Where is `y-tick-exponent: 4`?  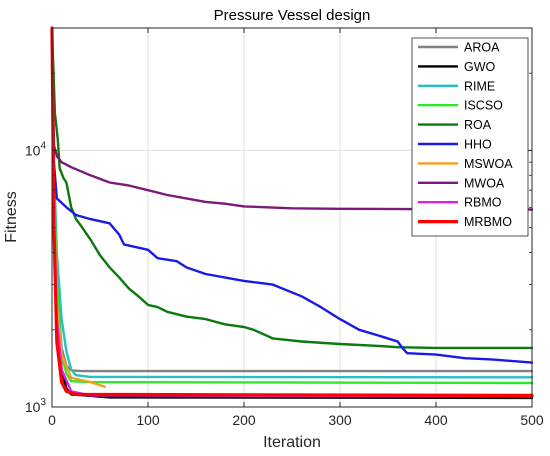 y-tick-exponent: 4 is located at coordinates (43, 145).